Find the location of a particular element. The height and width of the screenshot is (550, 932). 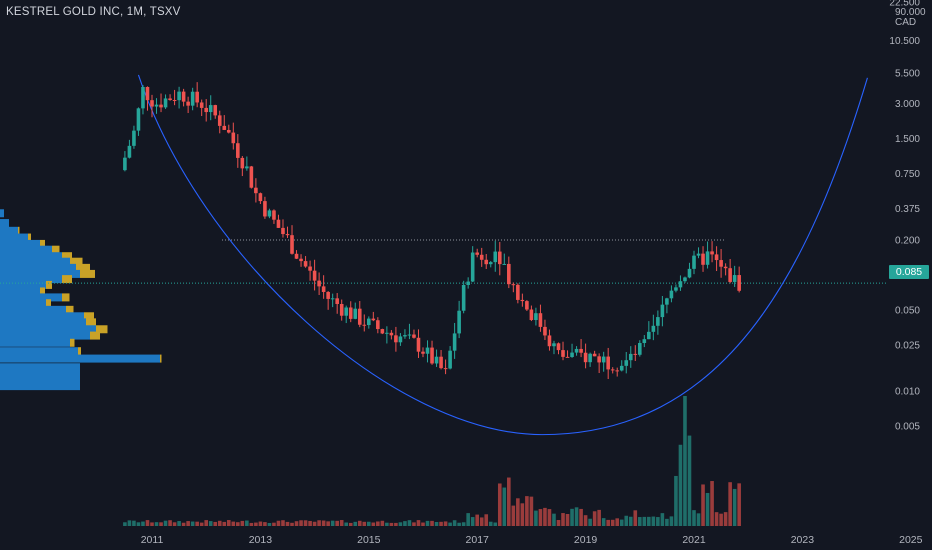

y-tick-label: 0.025 is located at coordinates (907, 345).